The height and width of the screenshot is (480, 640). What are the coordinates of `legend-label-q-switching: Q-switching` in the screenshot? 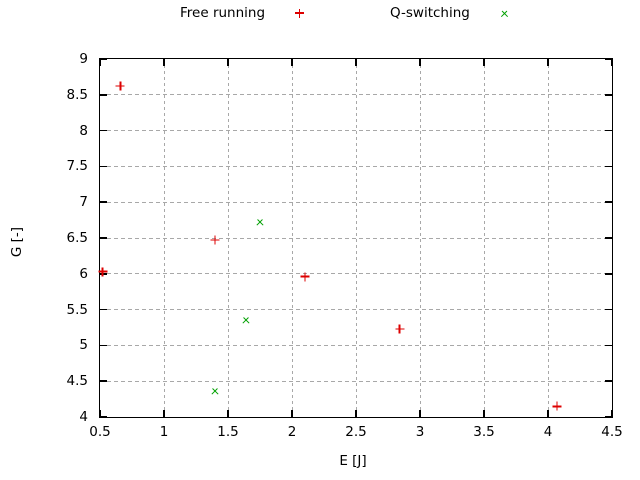 It's located at (430, 13).